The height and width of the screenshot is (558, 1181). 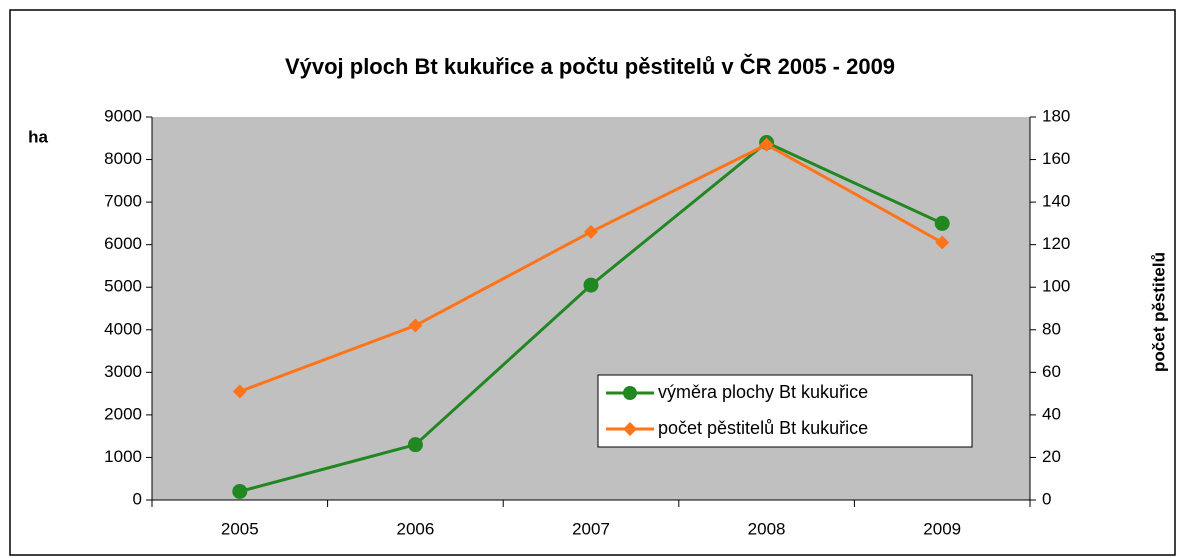 What do you see at coordinates (123, 456) in the screenshot?
I see `y-tick-label: 1000` at bounding box center [123, 456].